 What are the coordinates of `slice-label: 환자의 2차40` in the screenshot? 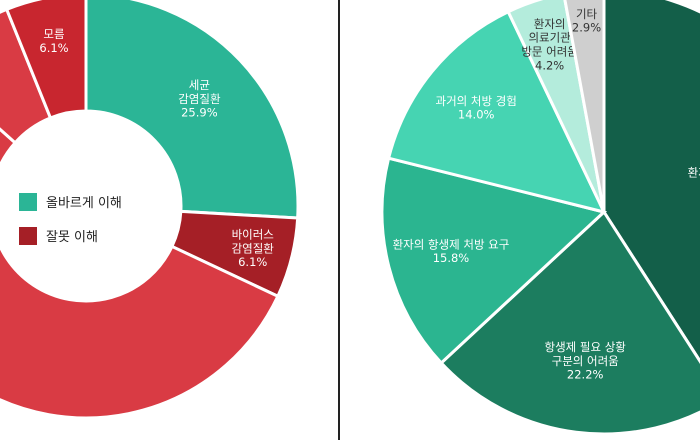 It's located at (694, 180).